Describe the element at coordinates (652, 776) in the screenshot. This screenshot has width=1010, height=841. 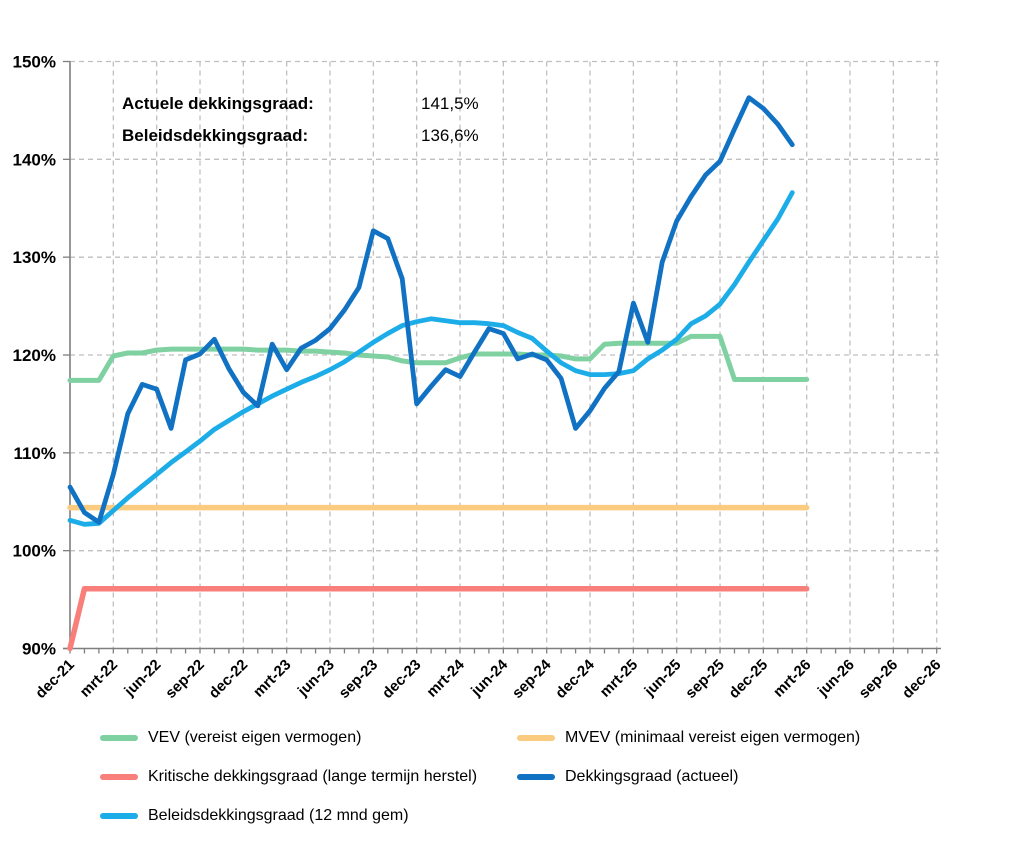
I see `legend-label-dekkingsgraad: Dekkingsgraad (actueel)` at that location.